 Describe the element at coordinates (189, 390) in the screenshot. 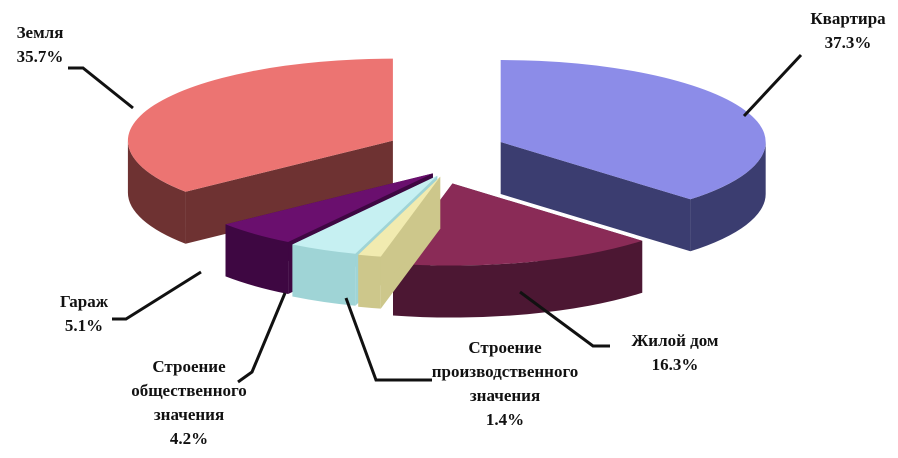

I see `slice-name-label: общественного` at that location.